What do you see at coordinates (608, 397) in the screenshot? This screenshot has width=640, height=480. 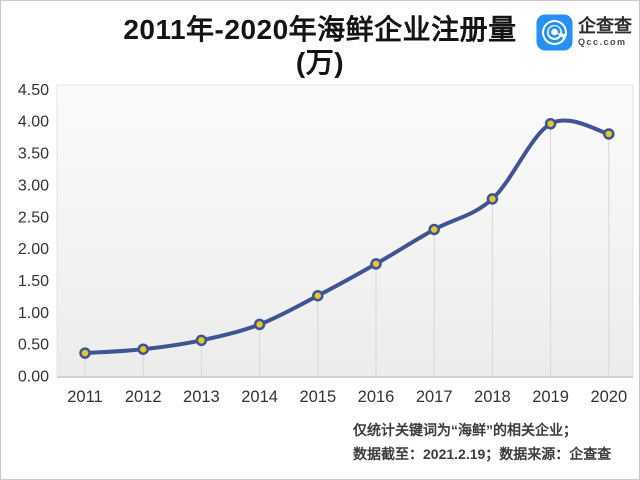 I see `x-tick-label: 2020` at bounding box center [608, 397].